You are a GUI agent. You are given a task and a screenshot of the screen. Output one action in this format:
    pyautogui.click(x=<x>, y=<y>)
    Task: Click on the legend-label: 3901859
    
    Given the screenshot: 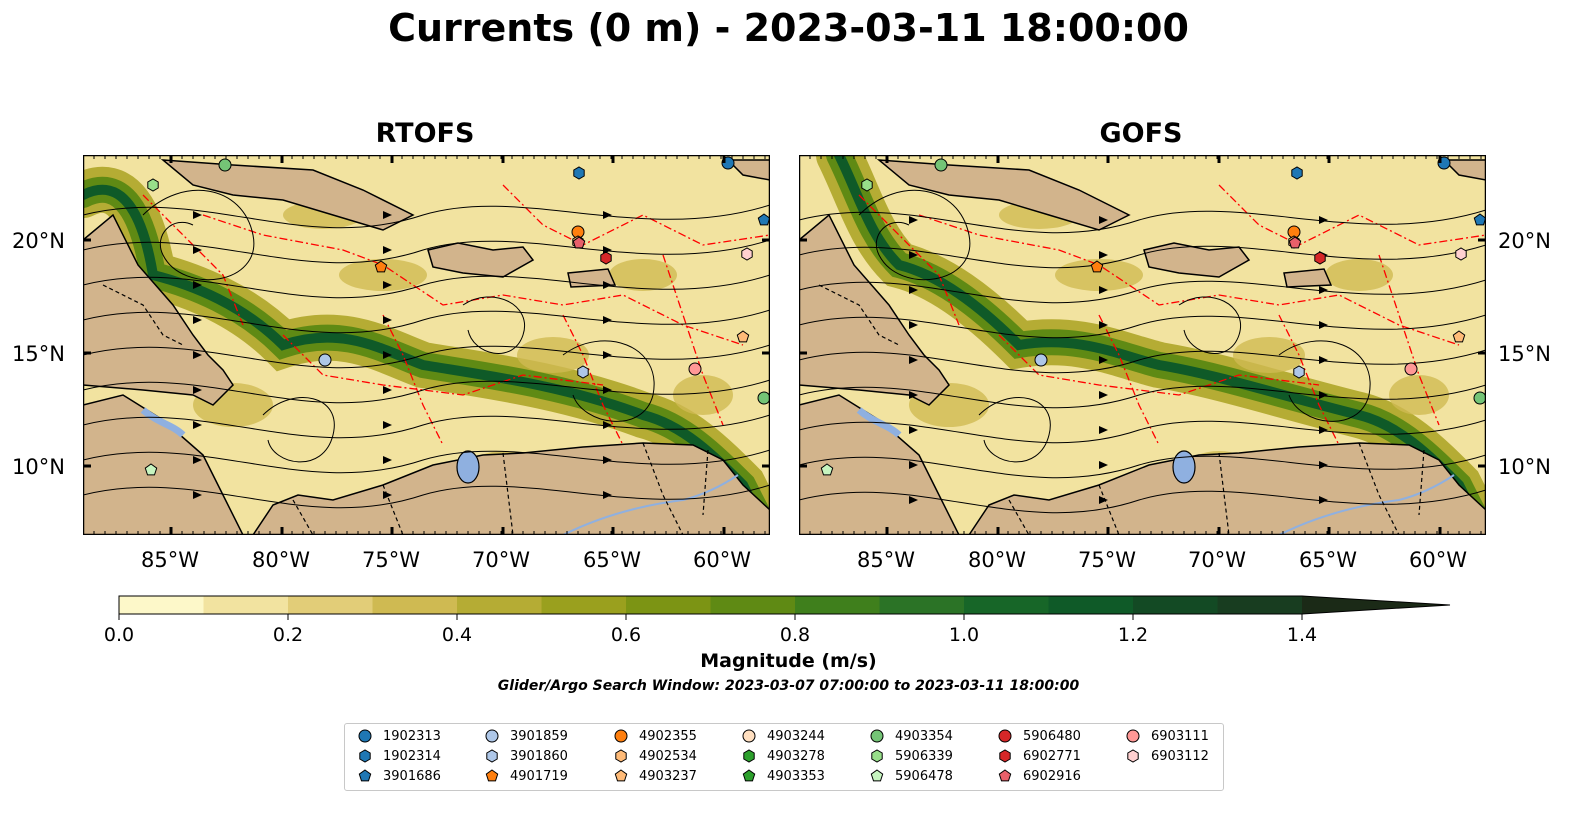 What is the action you would take?
    pyautogui.click(x=539, y=736)
    